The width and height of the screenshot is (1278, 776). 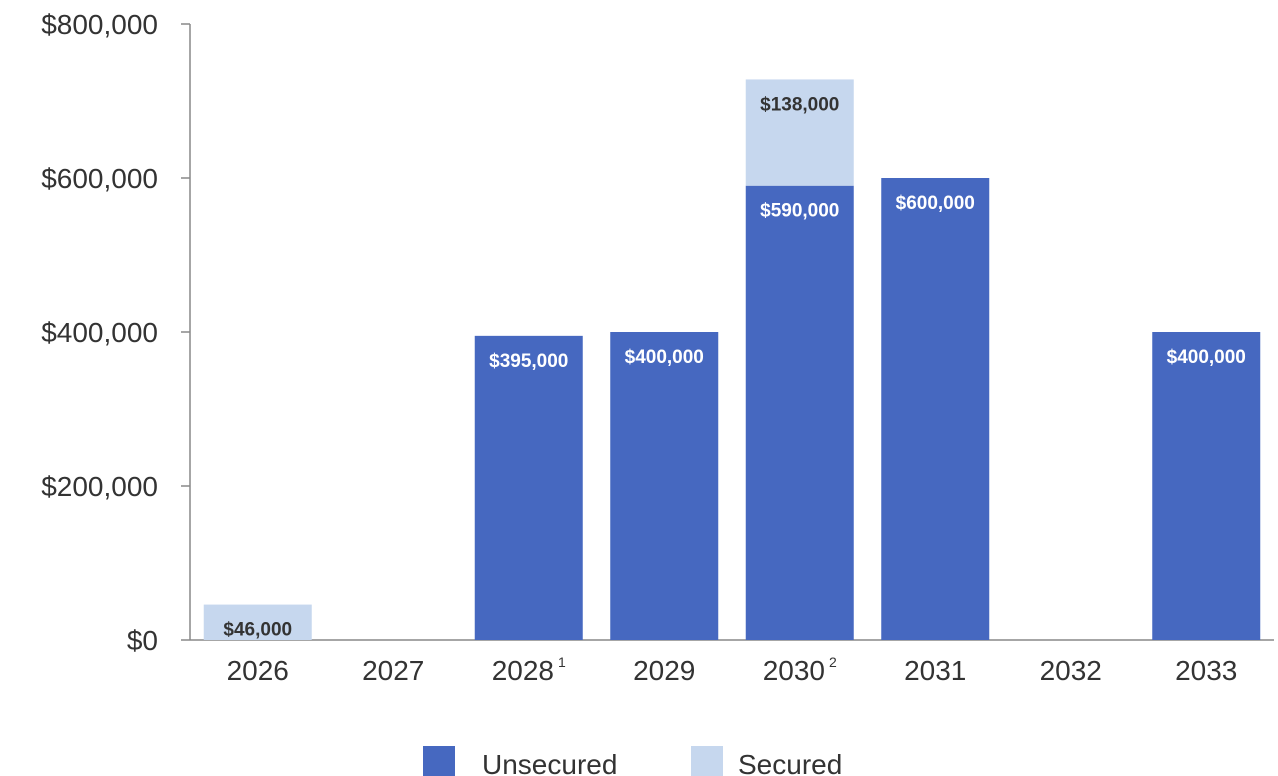 I want to click on data-label: $600,000, so click(x=935, y=203).